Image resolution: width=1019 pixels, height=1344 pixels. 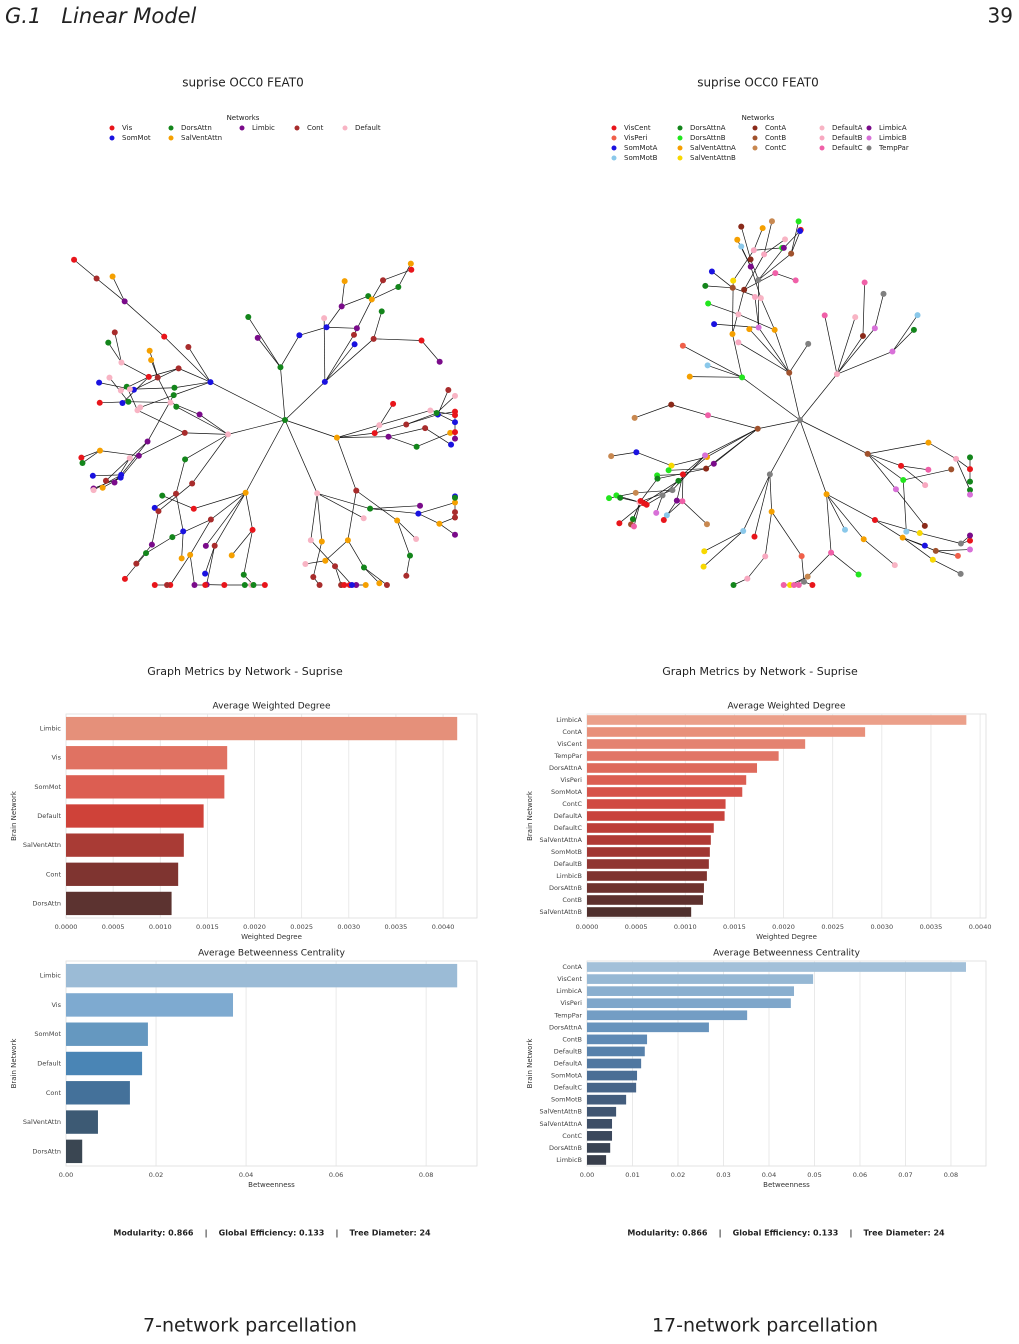 I want to click on chart-title: Average Weighted Degree, so click(x=271, y=707).